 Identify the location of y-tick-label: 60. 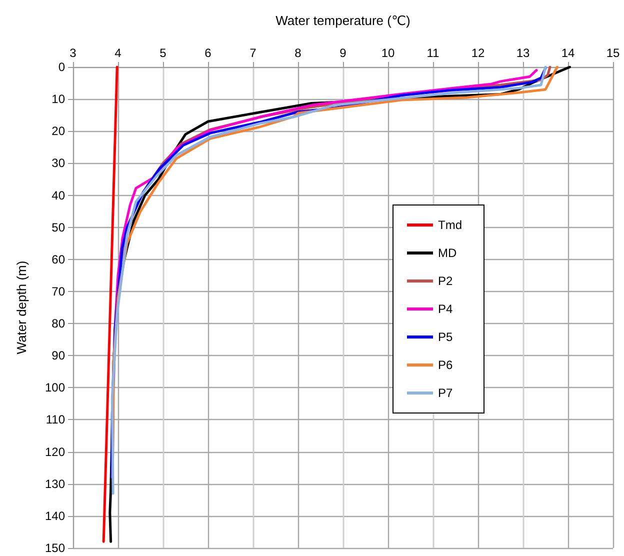
(59, 259).